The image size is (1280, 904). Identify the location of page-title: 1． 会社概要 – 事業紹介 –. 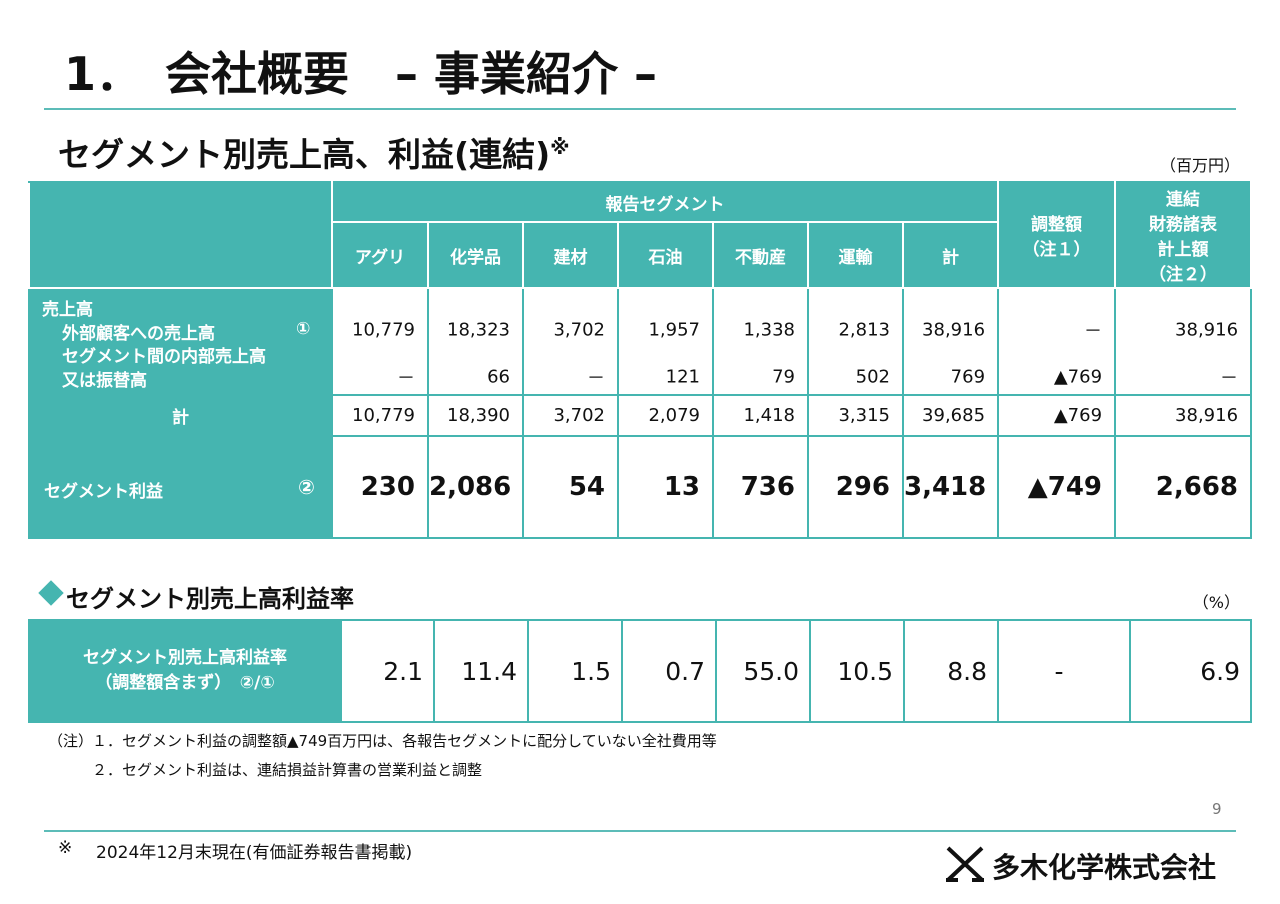
(361, 74).